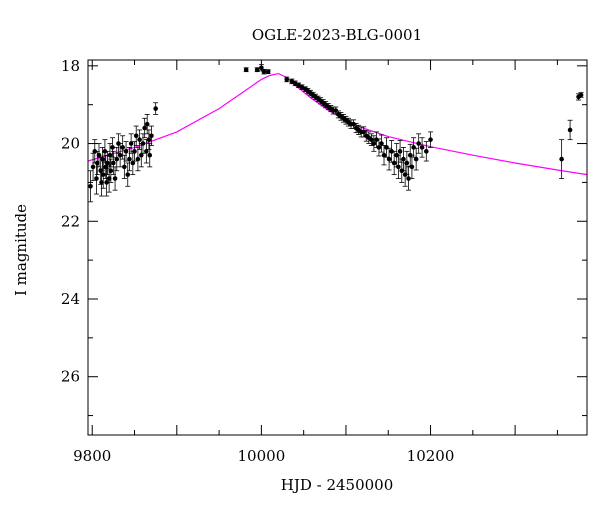  I want to click on y-axis-label: I magnitude, so click(21, 250).